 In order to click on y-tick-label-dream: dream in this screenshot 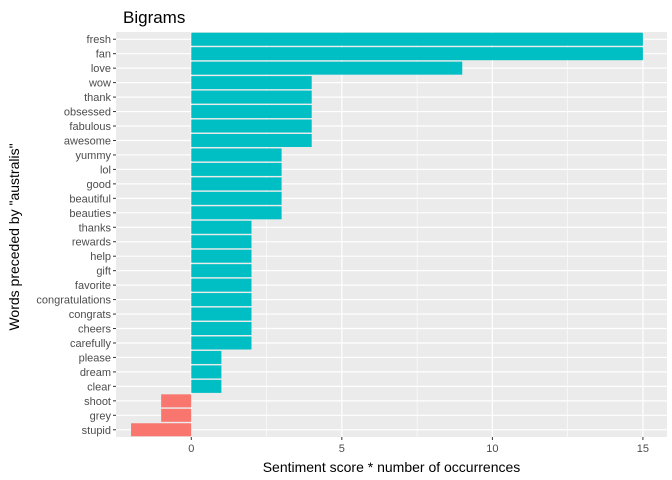, I will do `click(95, 373)`.